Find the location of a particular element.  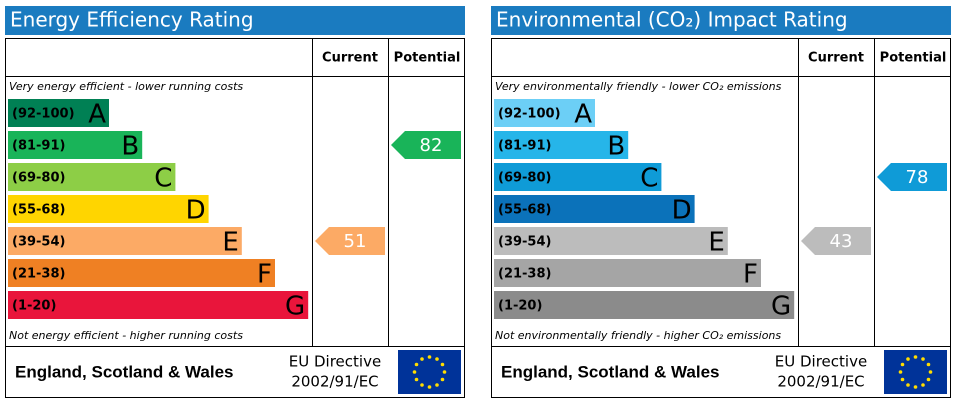

rating-value: 78 is located at coordinates (917, 177).